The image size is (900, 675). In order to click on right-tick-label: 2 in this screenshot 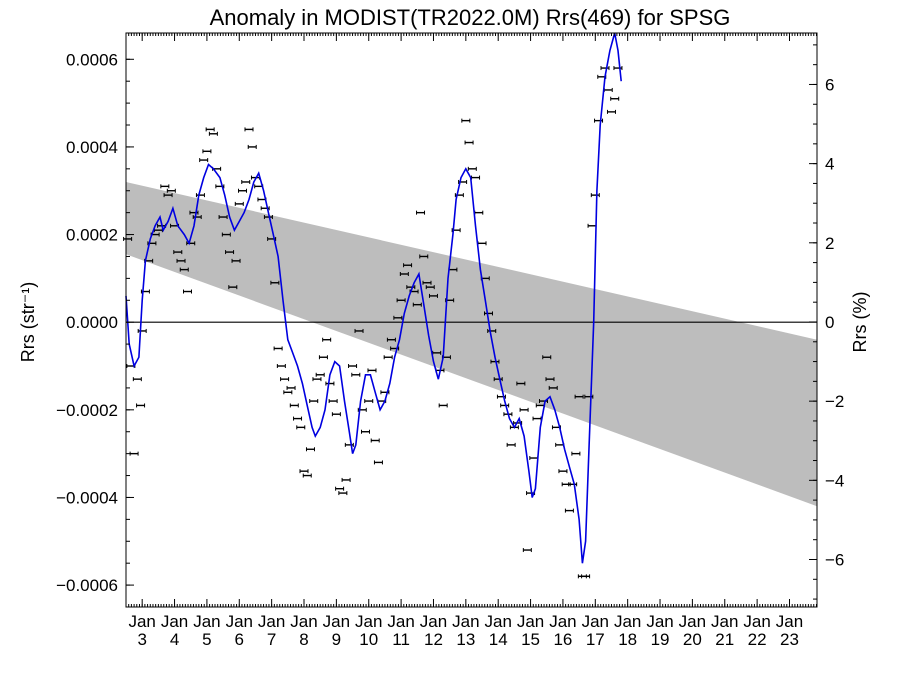, I will do `click(829, 243)`.